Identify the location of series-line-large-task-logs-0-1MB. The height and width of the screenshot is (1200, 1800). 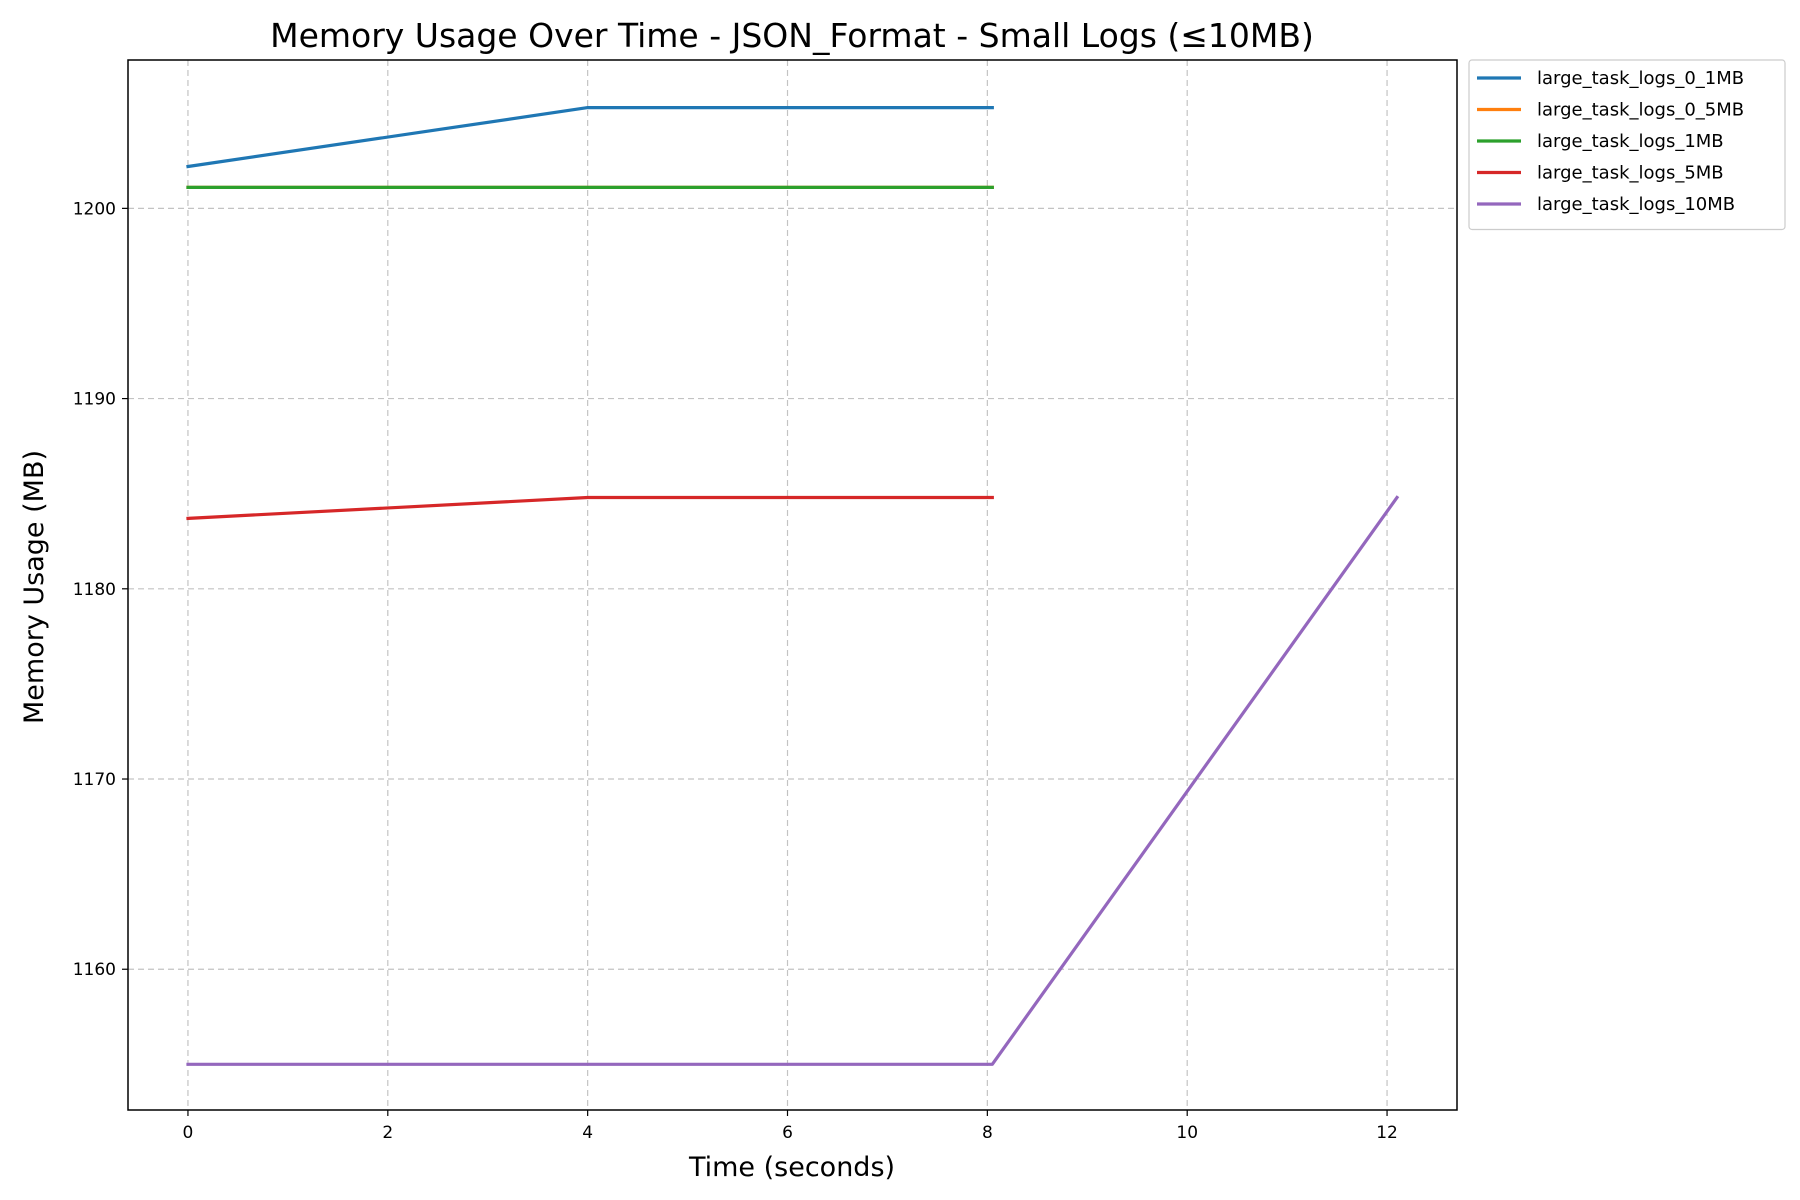
(590, 137).